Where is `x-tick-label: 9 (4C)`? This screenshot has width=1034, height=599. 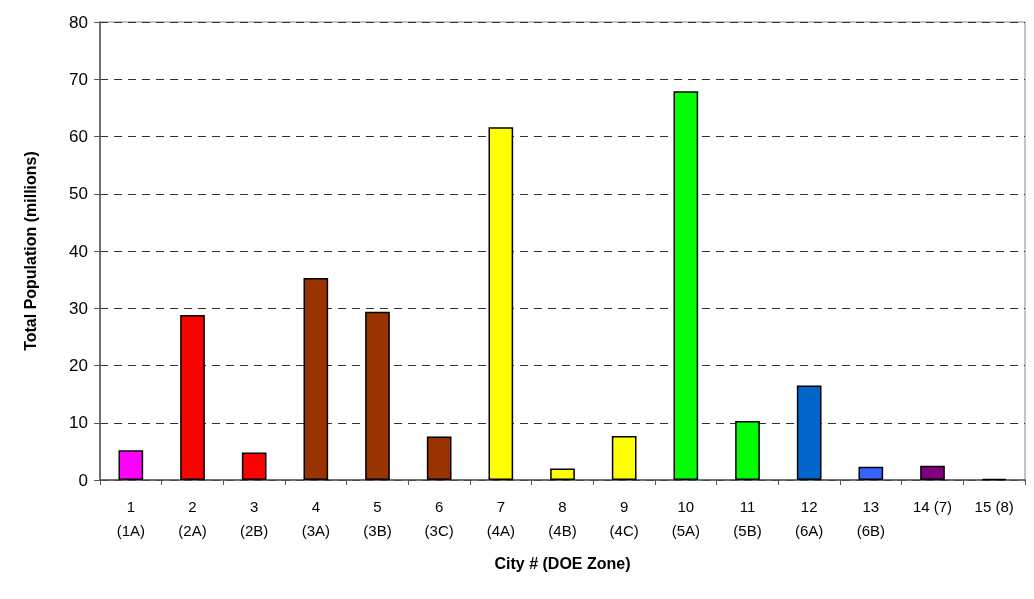 x-tick-label: 9 (4C) is located at coordinates (624, 518).